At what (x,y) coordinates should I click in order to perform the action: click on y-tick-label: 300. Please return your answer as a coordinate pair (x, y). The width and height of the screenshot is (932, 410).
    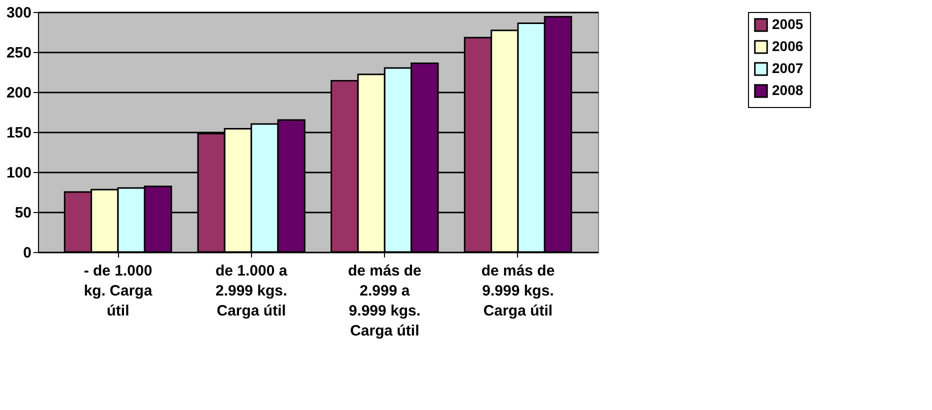
    Looking at the image, I should click on (19, 13).